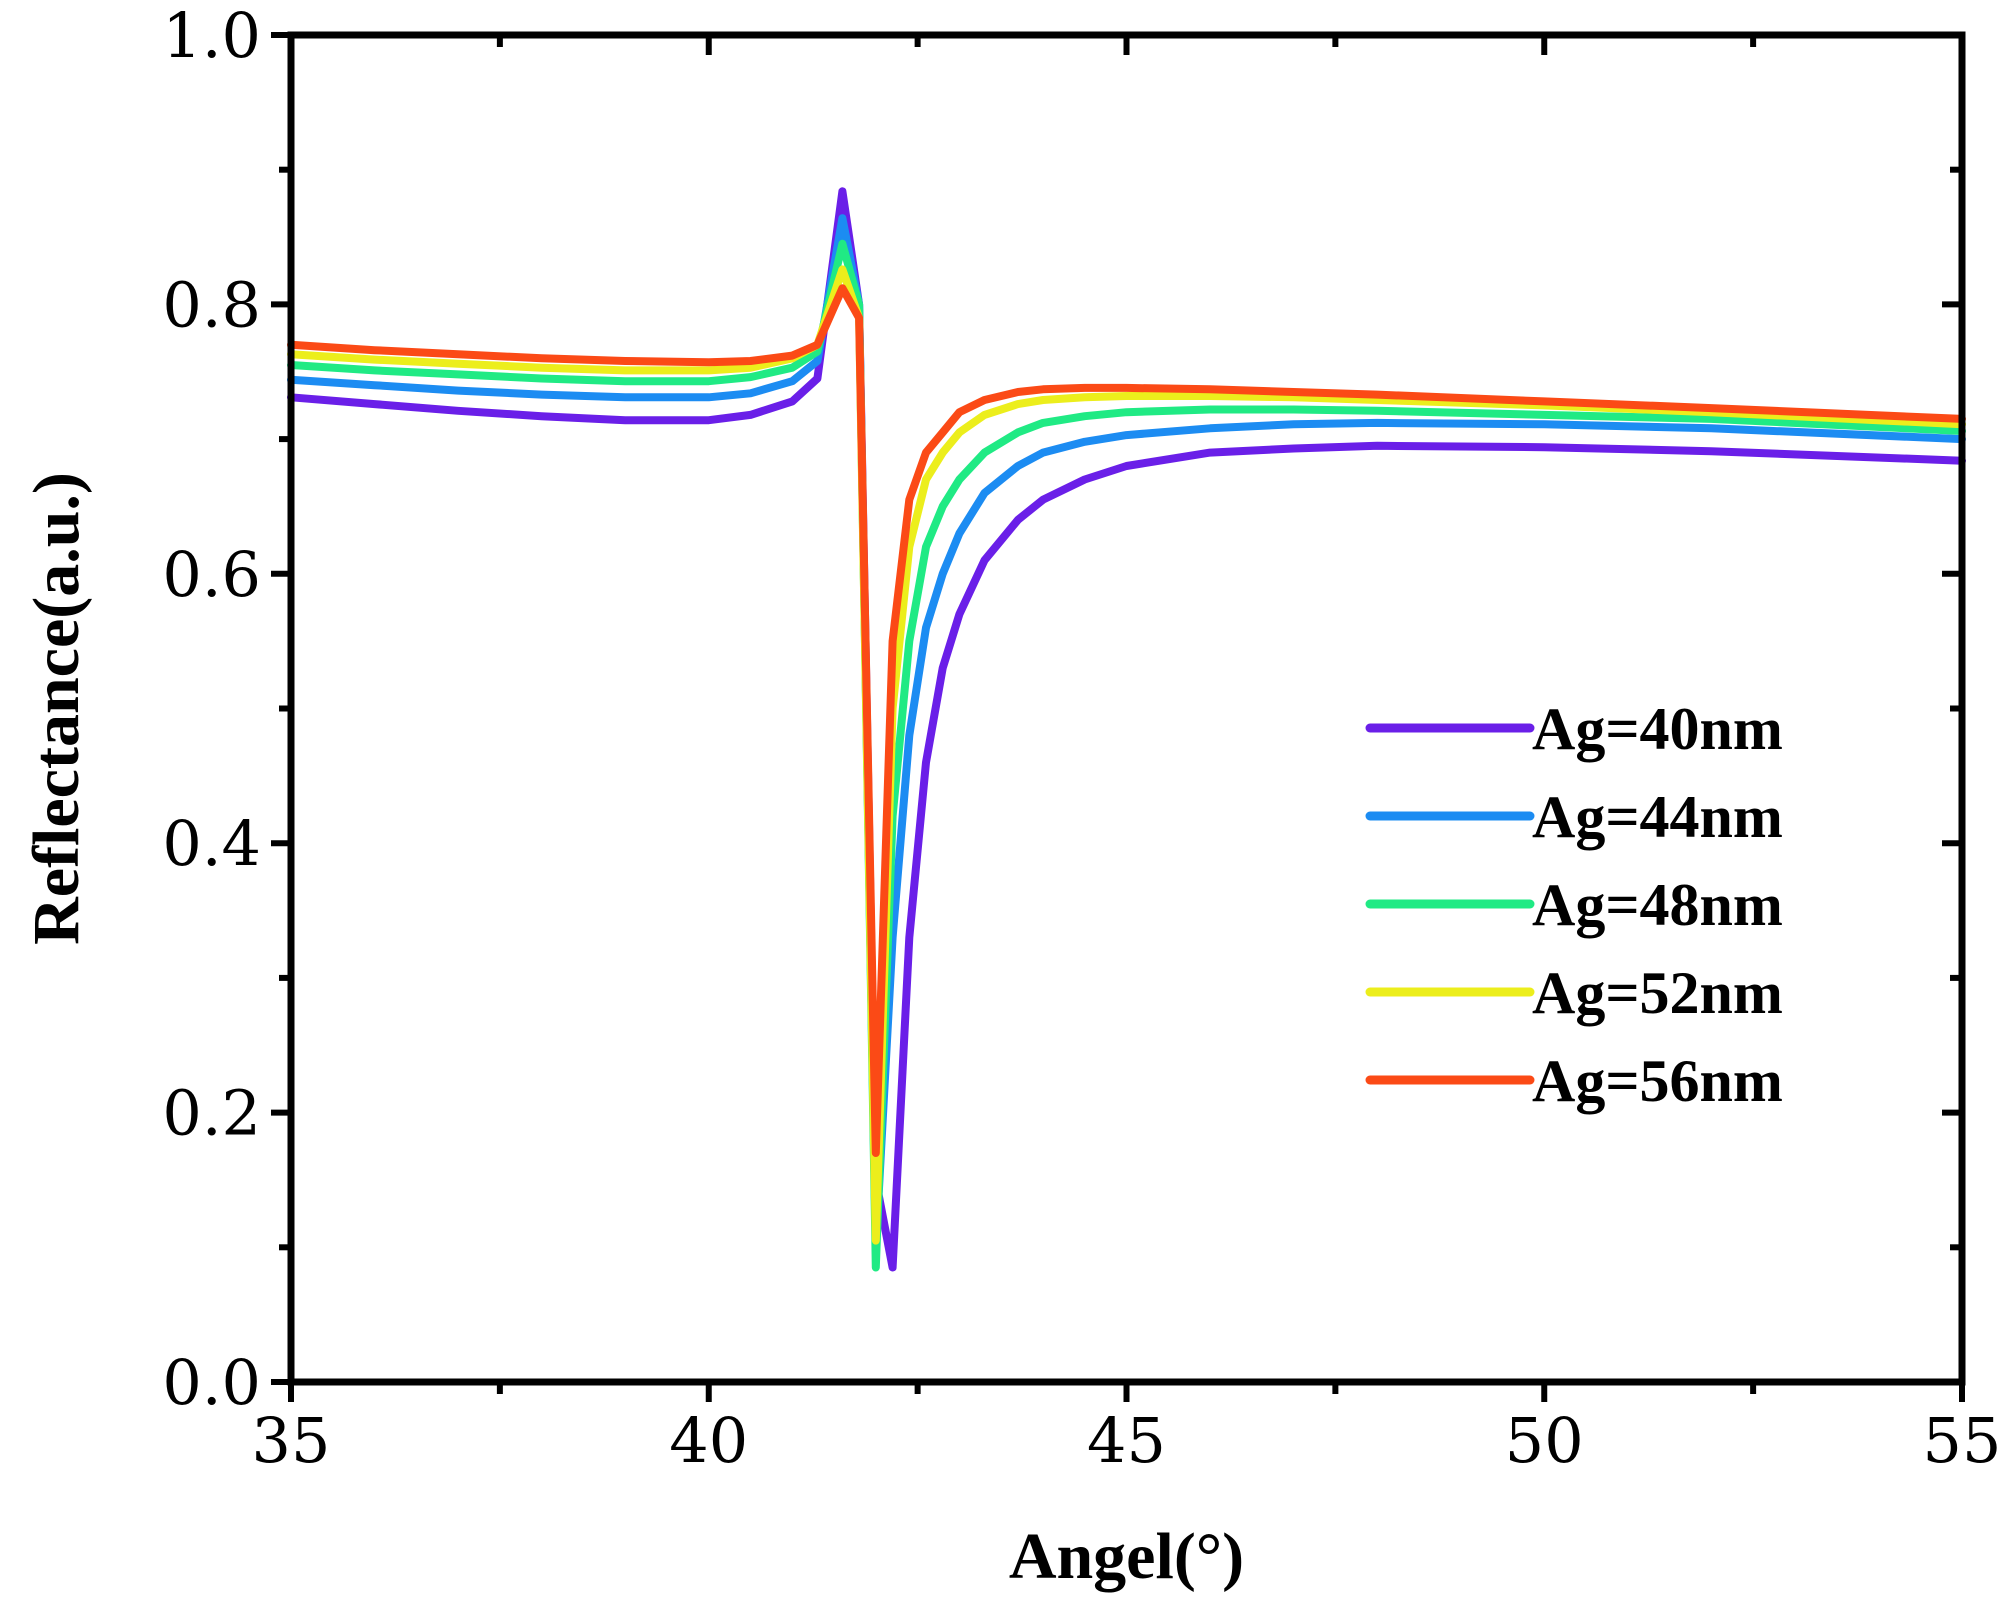 Image resolution: width=2000 pixels, height=1601 pixels. I want to click on x-tick-label: 40, so click(708, 1440).